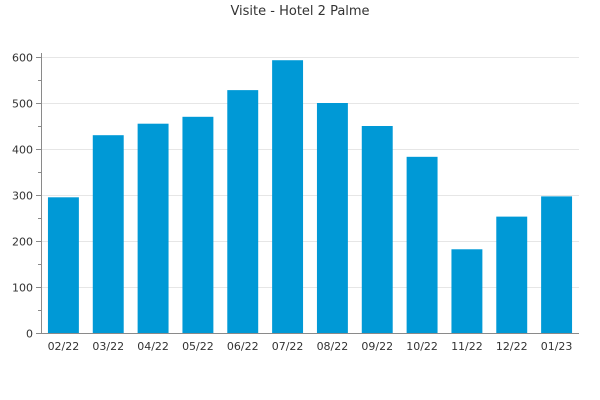  What do you see at coordinates (288, 346) in the screenshot?
I see `x-tick-label: 07/22` at bounding box center [288, 346].